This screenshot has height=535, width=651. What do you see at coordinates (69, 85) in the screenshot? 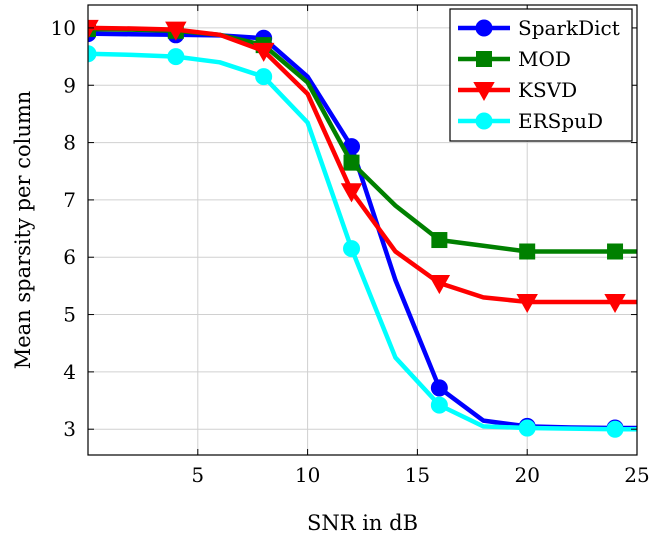
I see `y-tick-label: 9` at bounding box center [69, 85].